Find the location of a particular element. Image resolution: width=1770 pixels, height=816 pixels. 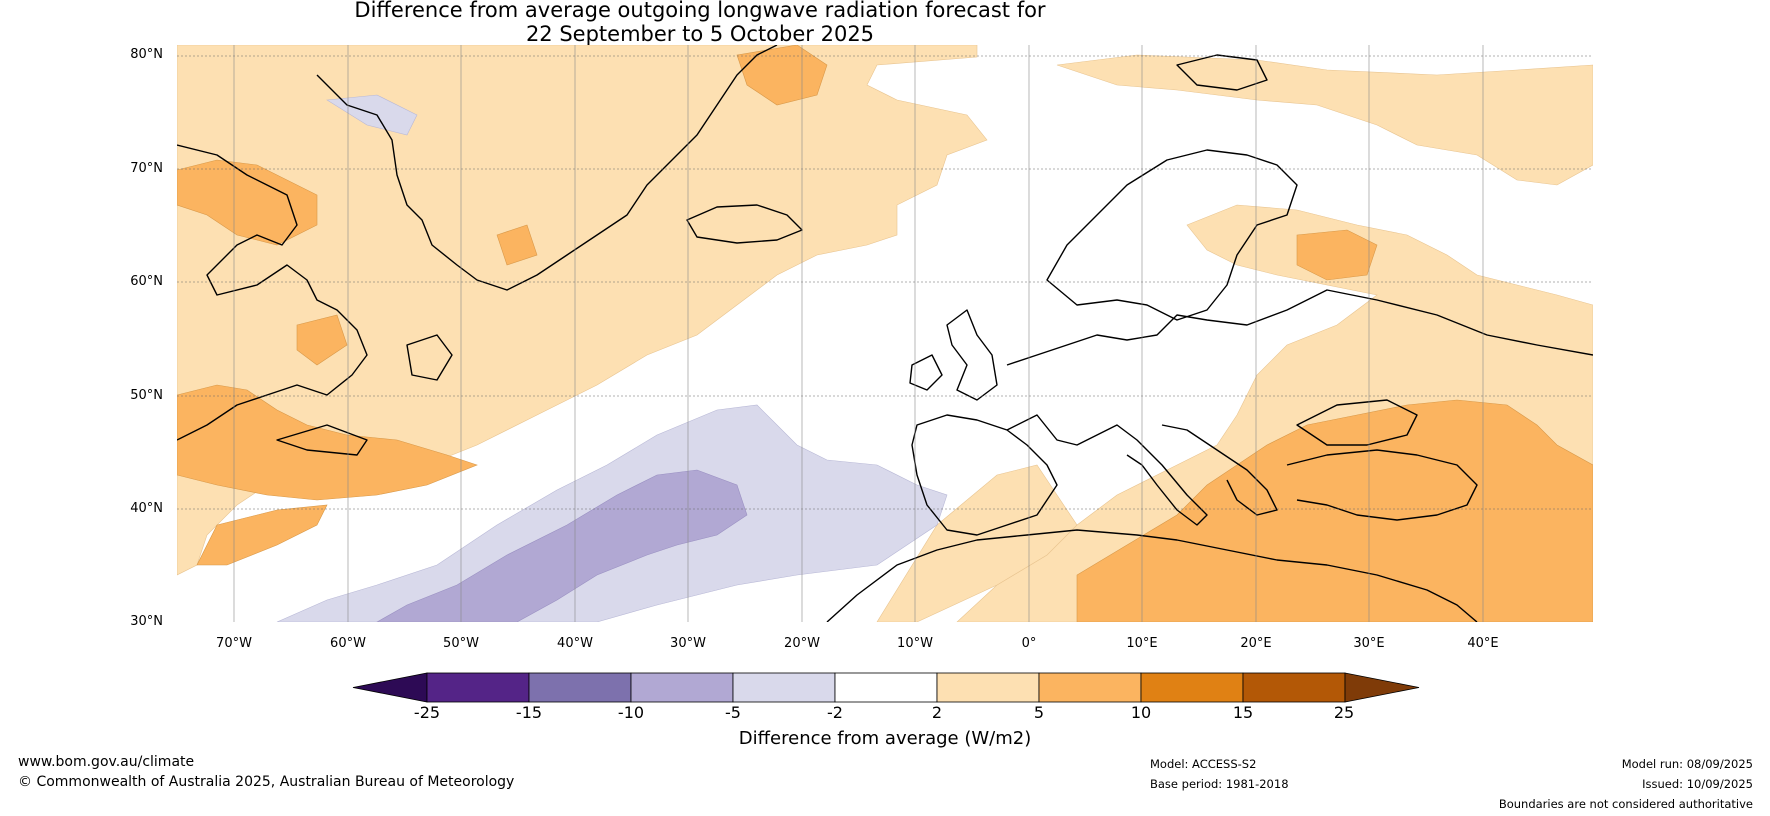

map-title-line2: 22 September to 5 October 2025 is located at coordinates (700, 34).